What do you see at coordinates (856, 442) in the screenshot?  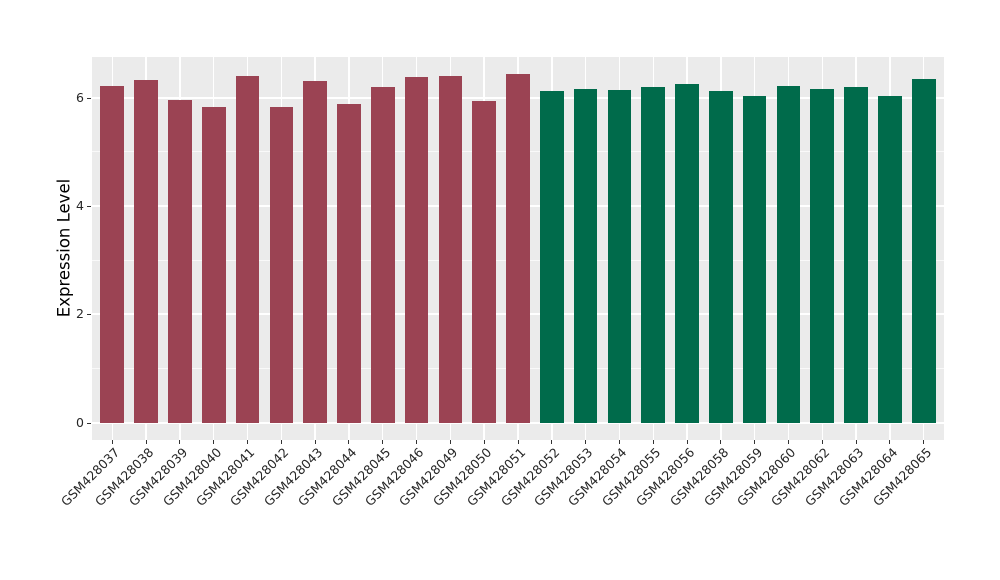 I see `x-tick-mark-GSM428063` at bounding box center [856, 442].